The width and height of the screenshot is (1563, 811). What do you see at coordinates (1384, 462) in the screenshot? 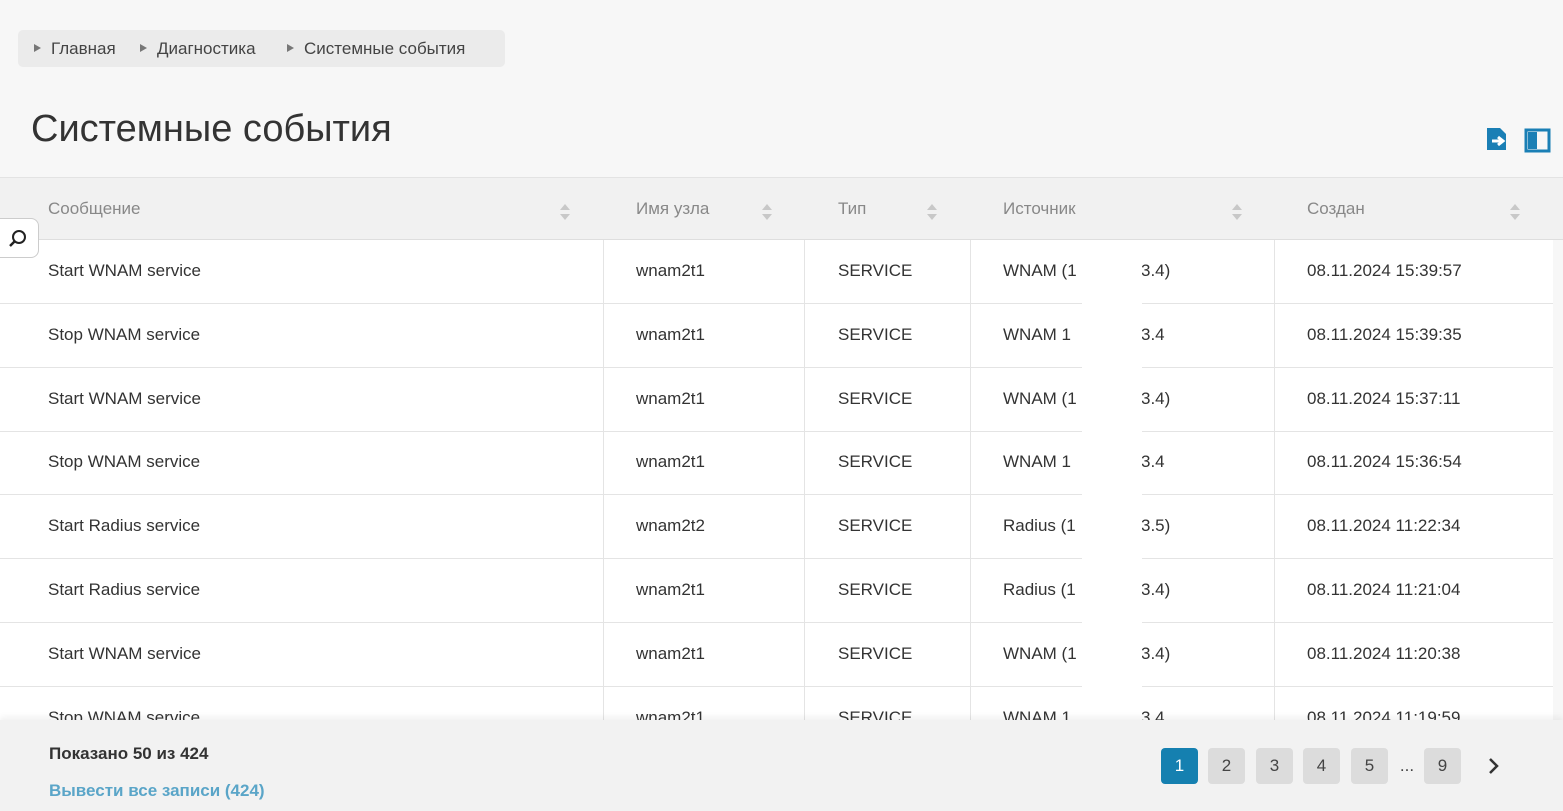
I see `cell-created: 08.11.2024 15:36:54` at bounding box center [1384, 462].